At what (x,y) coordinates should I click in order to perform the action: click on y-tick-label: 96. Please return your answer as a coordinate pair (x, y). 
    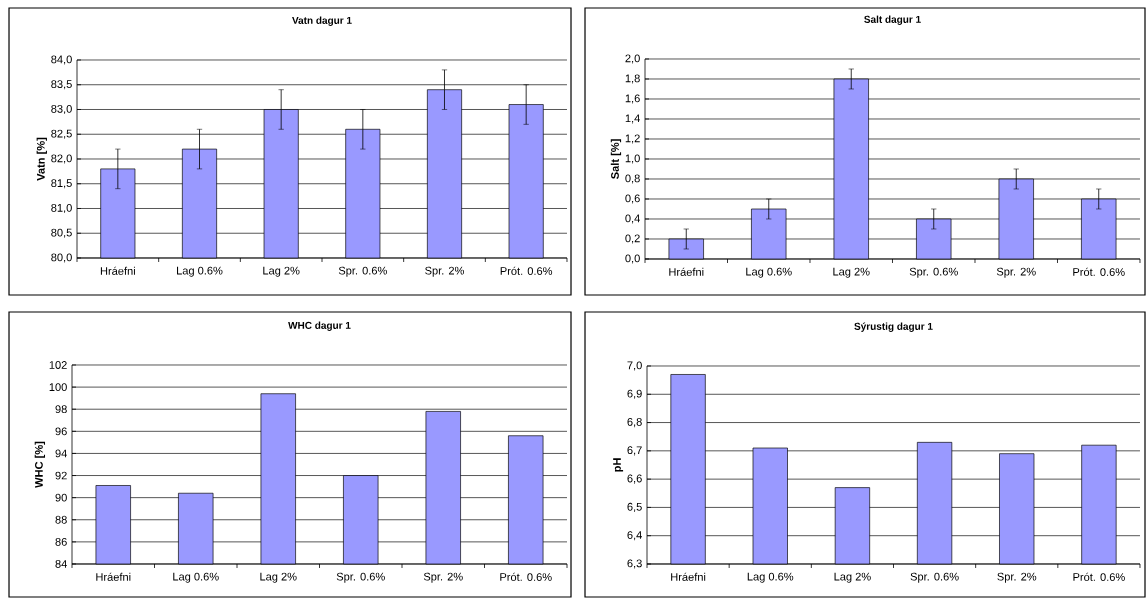
    Looking at the image, I should click on (61, 431).